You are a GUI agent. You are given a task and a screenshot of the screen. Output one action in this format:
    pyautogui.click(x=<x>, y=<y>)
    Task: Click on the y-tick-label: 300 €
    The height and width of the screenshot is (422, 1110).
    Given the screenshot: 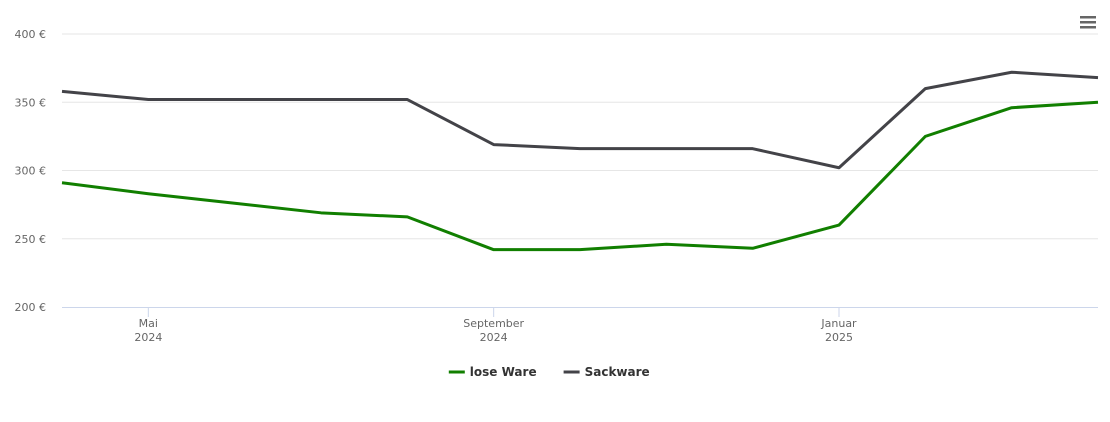 What is the action you would take?
    pyautogui.click(x=31, y=171)
    